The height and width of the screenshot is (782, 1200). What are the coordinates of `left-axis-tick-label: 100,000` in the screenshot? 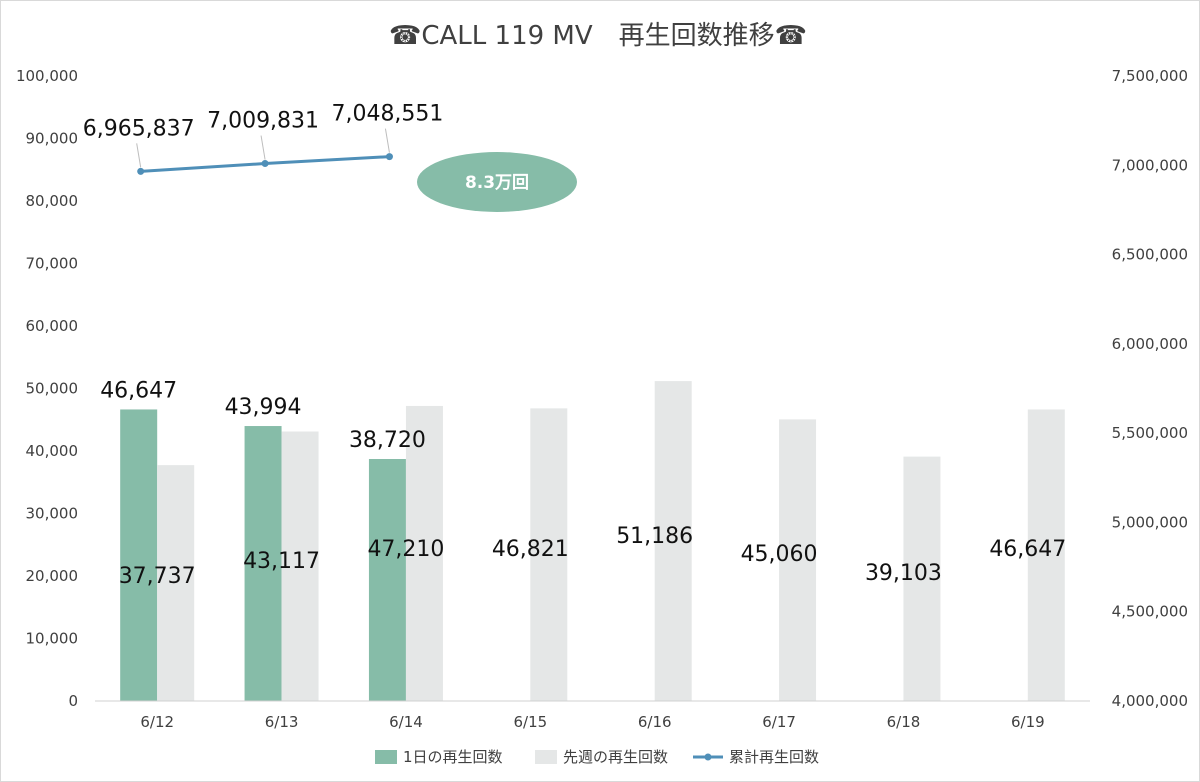 It's located at (47, 76).